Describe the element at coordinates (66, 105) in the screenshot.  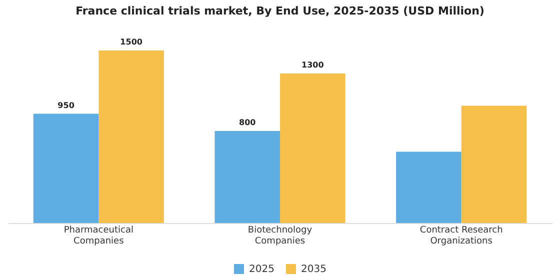
I see `data-label: 950` at that location.